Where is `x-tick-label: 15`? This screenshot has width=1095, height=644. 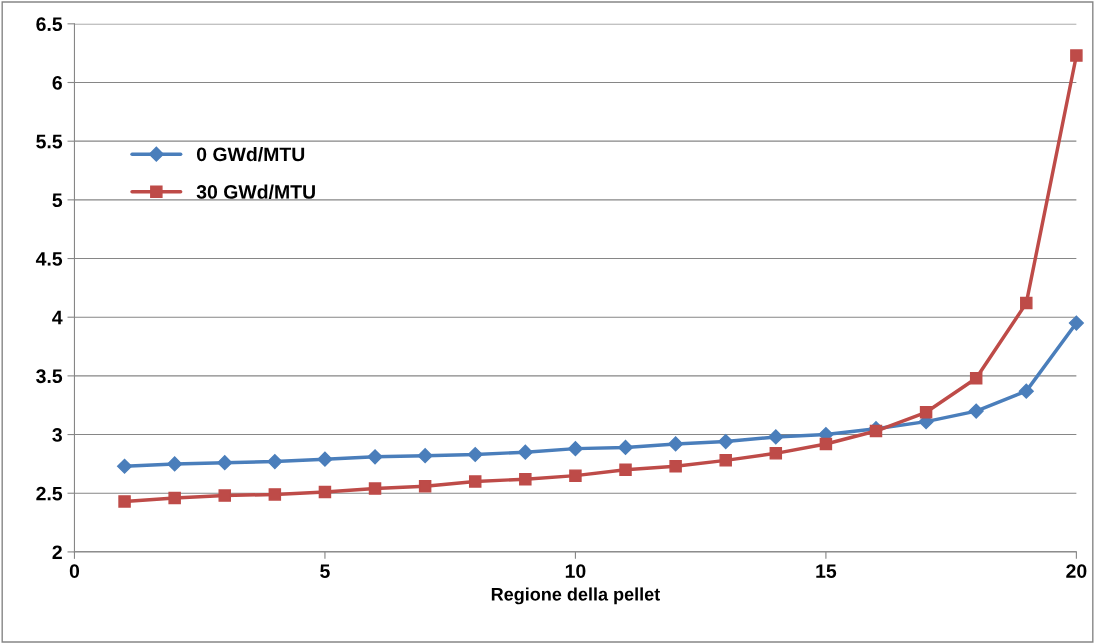
x-tick-label: 15 is located at coordinates (826, 571).